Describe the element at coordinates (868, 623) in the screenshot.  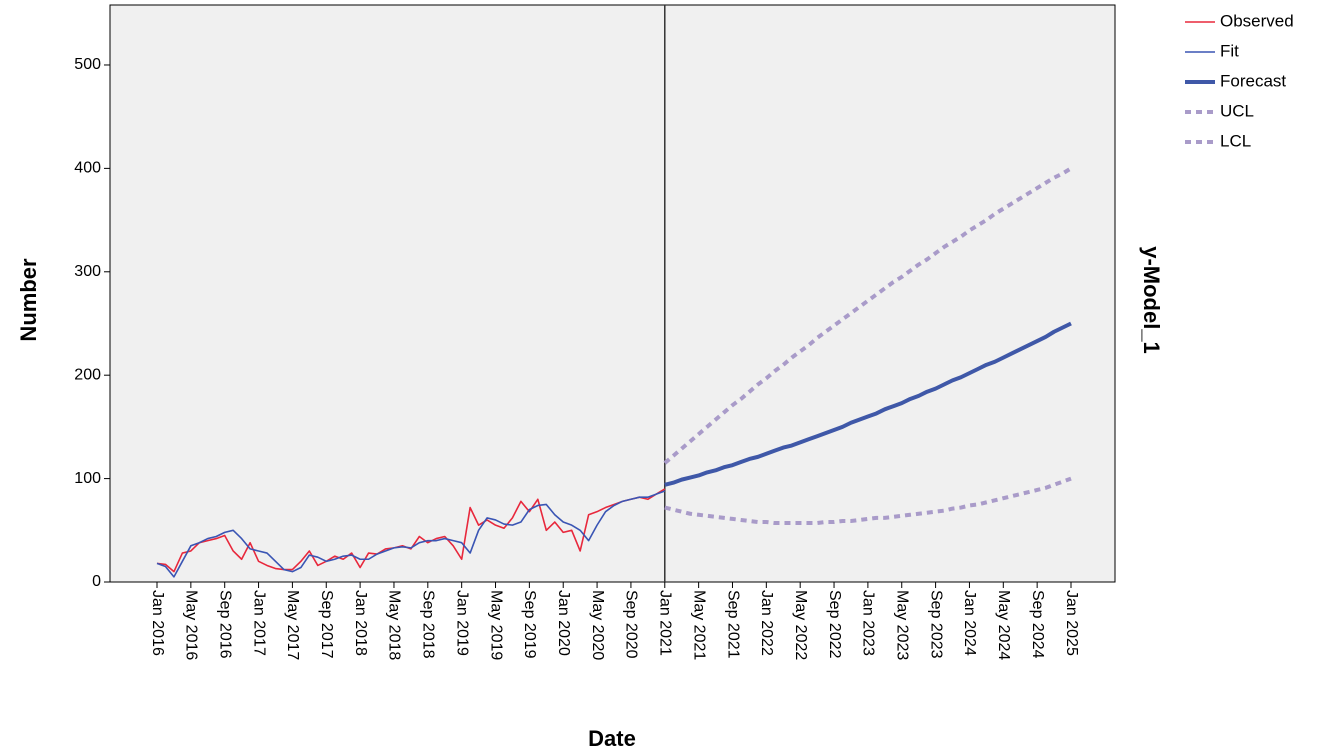
I see `x-tick-label: Jan 2023` at that location.